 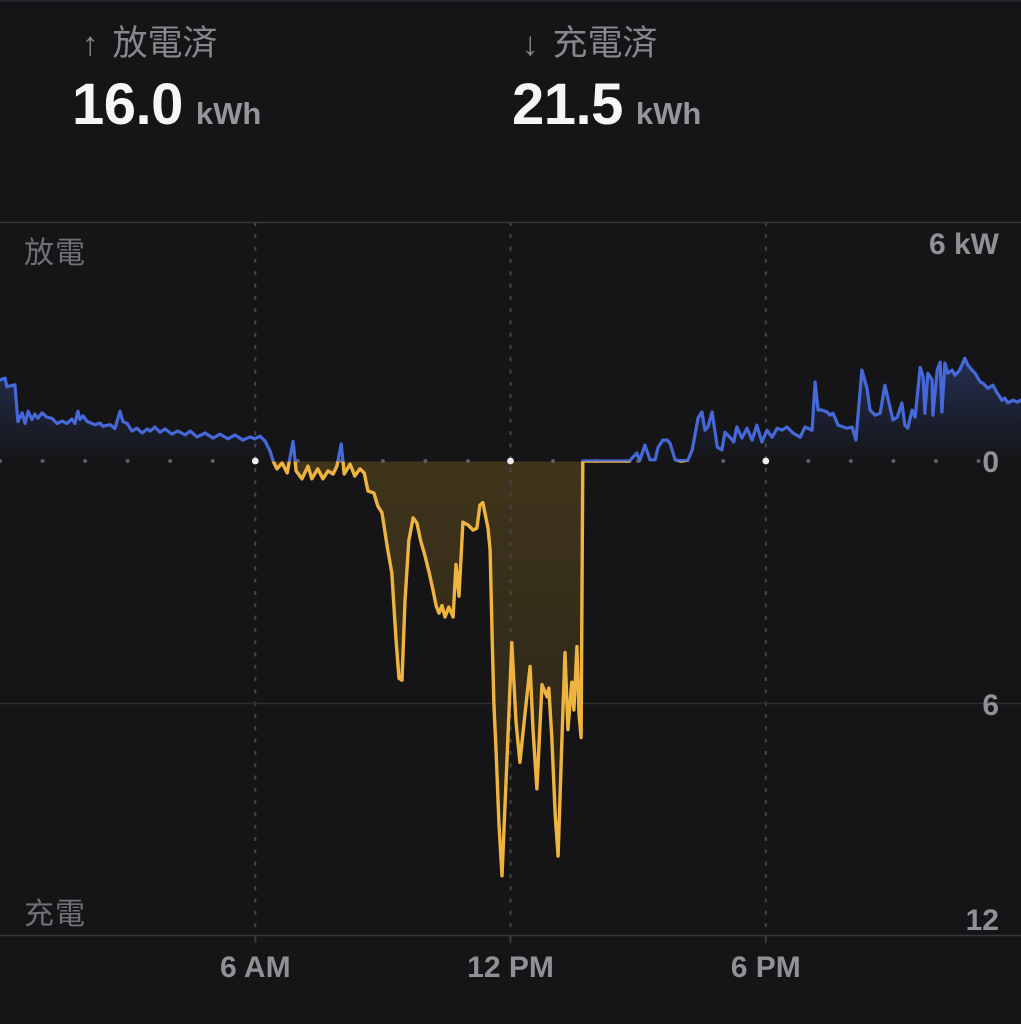 I want to click on x-axis-label-6am: 6 AM, so click(x=255, y=967).